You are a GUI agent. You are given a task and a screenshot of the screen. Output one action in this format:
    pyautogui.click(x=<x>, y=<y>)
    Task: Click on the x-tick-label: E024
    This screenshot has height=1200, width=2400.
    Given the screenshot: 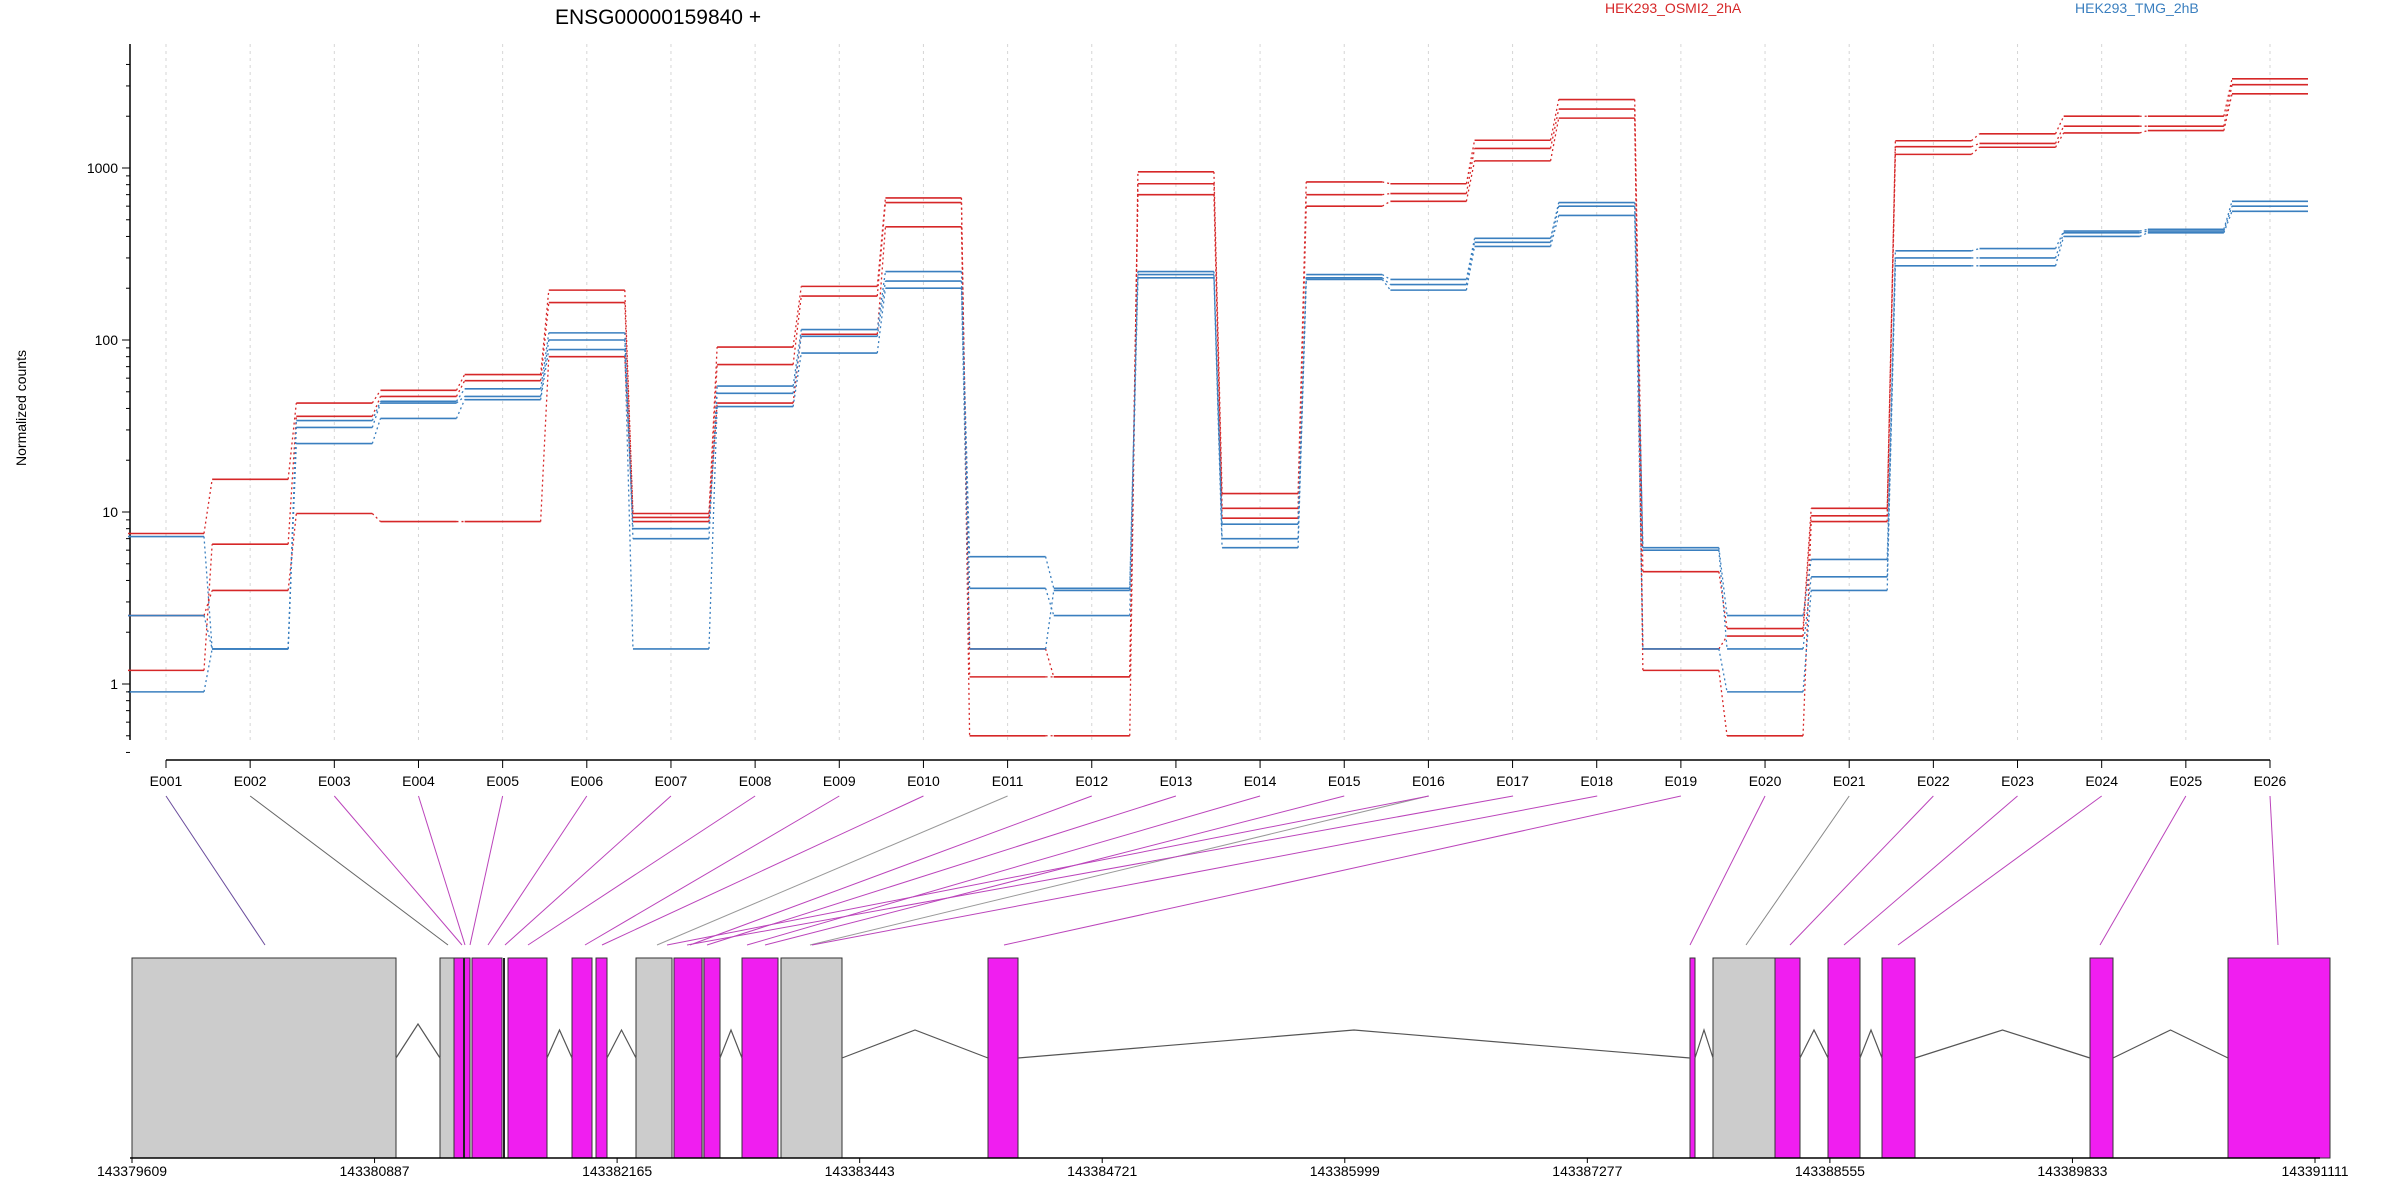 What is the action you would take?
    pyautogui.click(x=2101, y=781)
    